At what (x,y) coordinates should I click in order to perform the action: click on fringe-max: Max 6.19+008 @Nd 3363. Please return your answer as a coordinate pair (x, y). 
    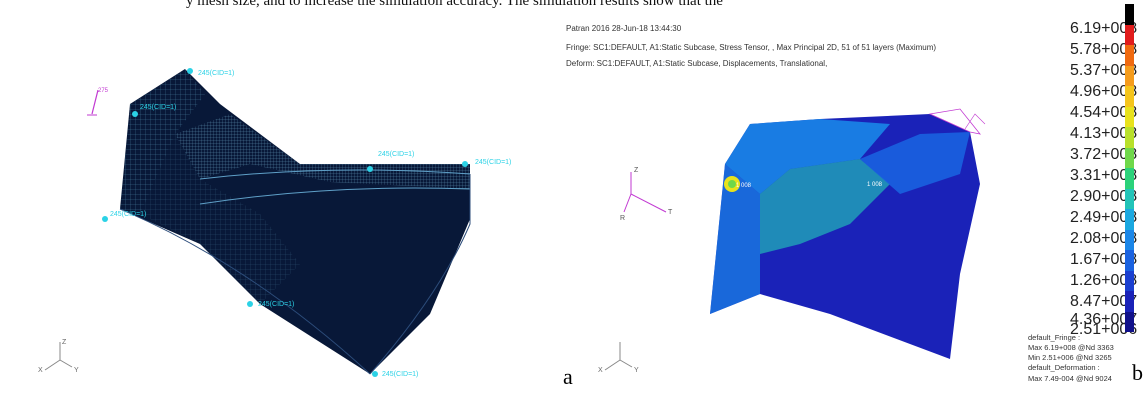
    Looking at the image, I should click on (1071, 347).